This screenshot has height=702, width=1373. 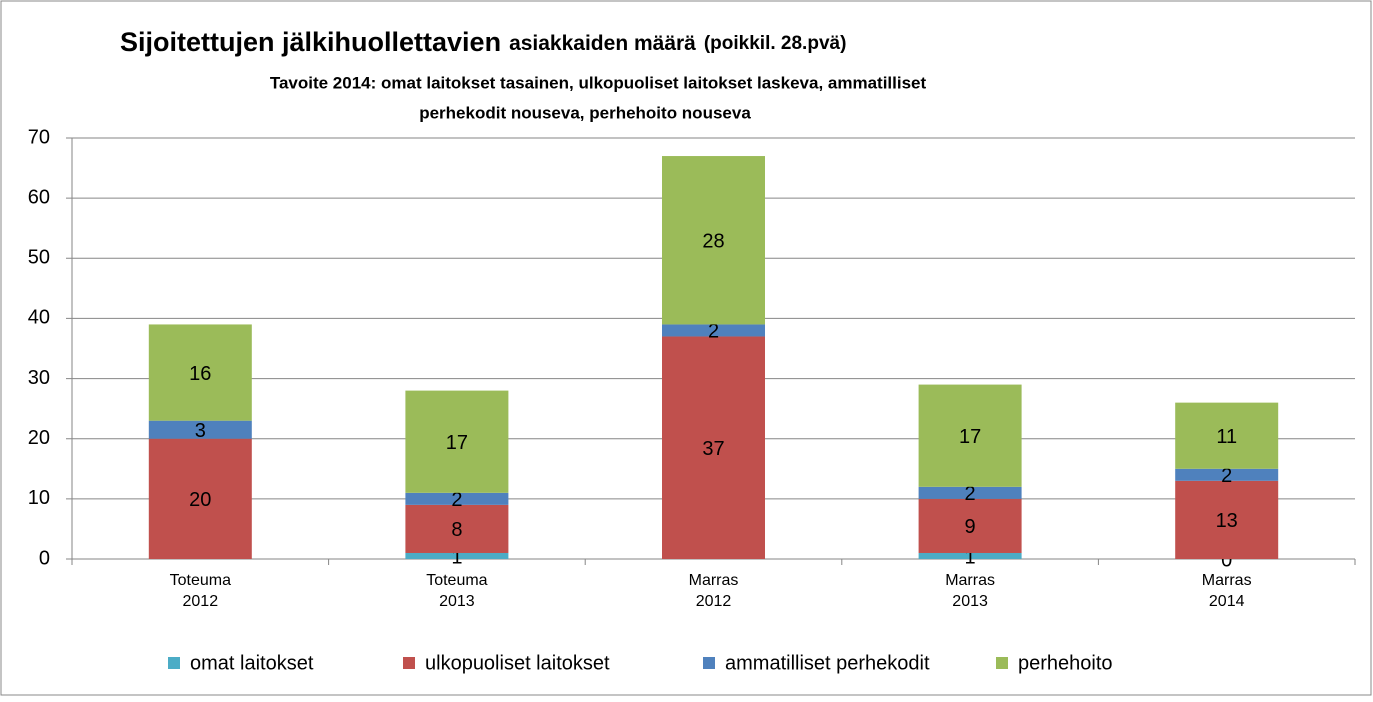 I want to click on data-label: 8, so click(x=456, y=530).